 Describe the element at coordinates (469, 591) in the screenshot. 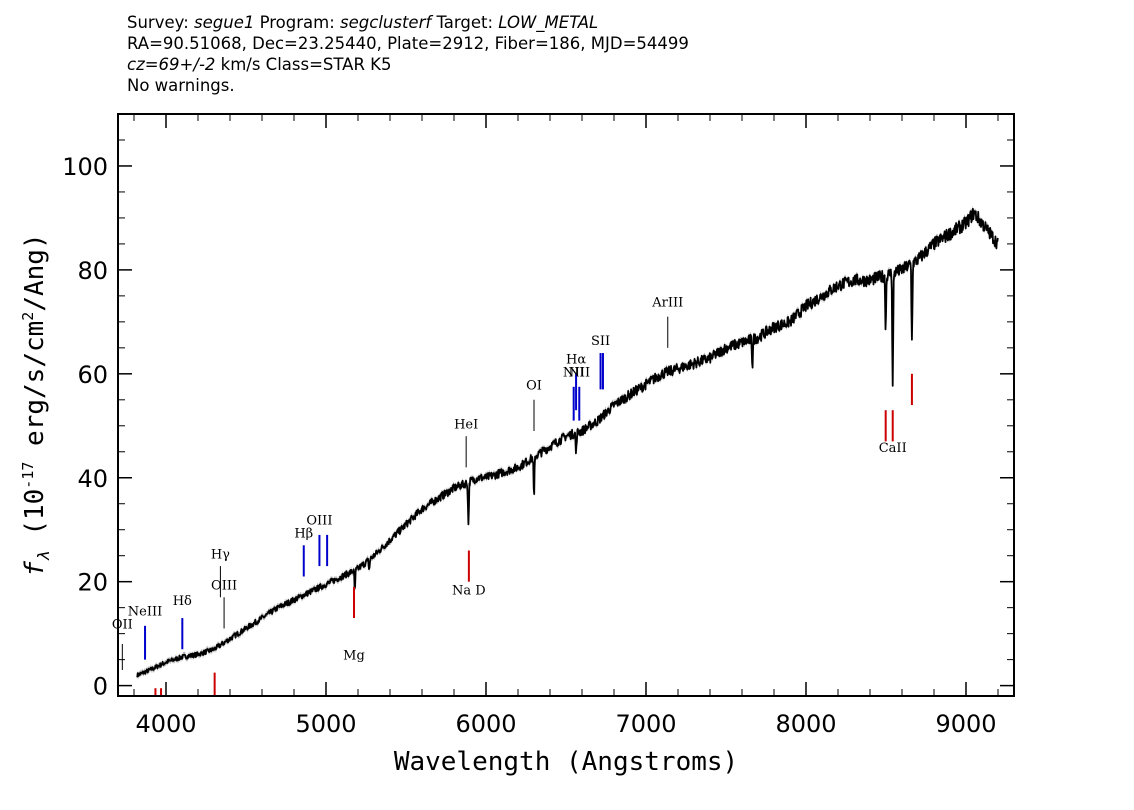

I see `line-label: Na D` at that location.